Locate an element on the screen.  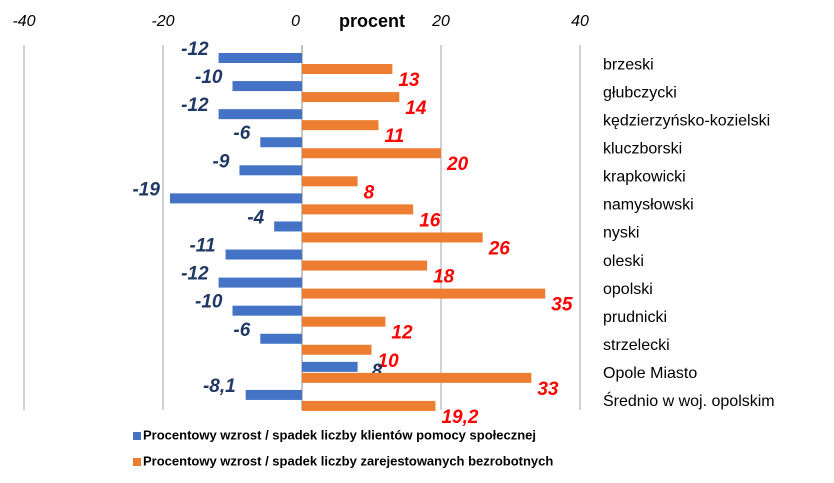
x-tick-label: 20 is located at coordinates (440, 21).